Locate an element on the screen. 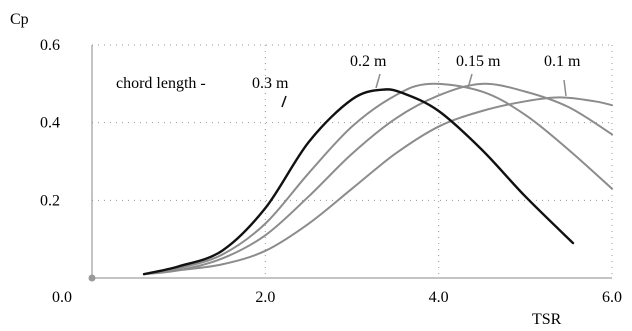  series-label-0-3m: 0.3 m is located at coordinates (270, 83).